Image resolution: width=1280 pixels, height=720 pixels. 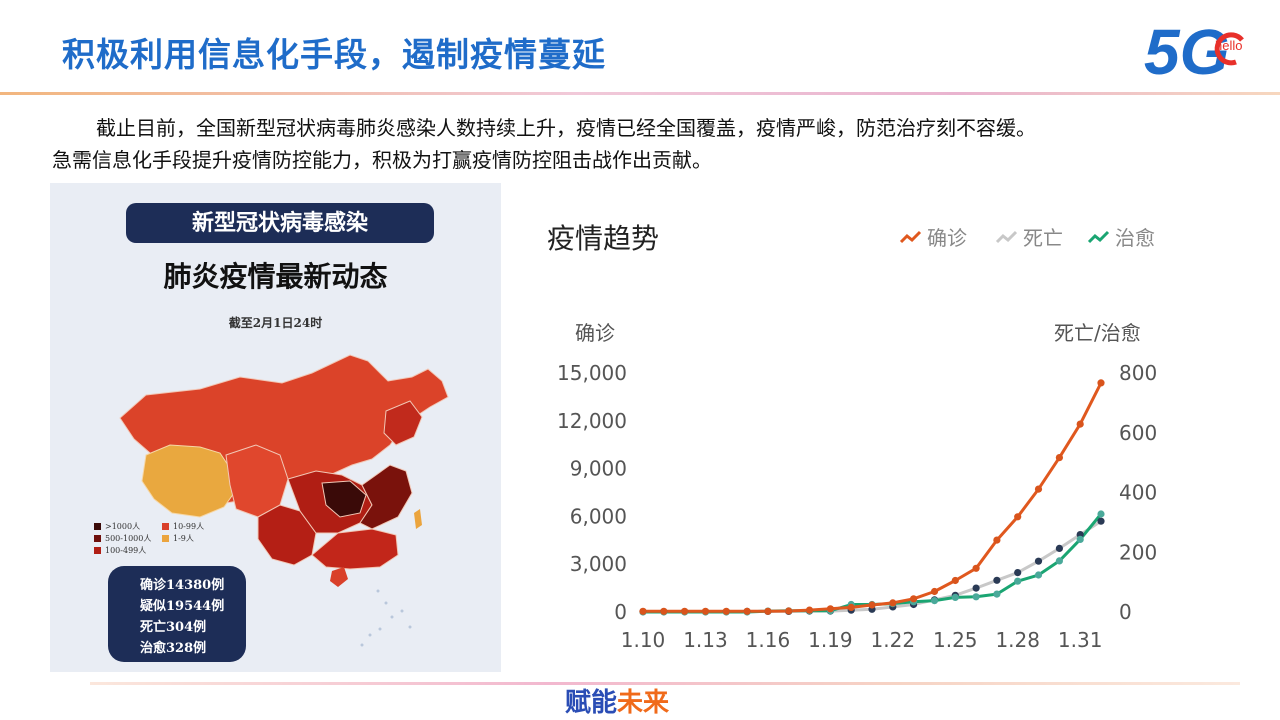 I want to click on legend-label: 100-499人, so click(x=126, y=550).